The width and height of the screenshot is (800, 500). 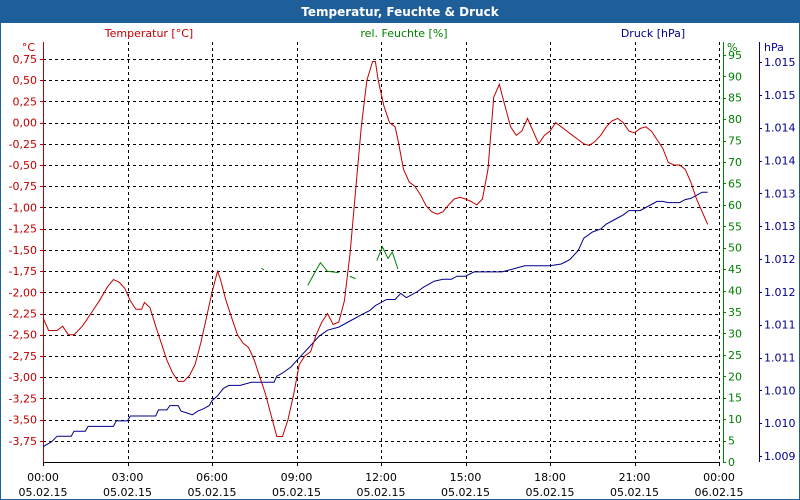 What do you see at coordinates (635, 477) in the screenshot?
I see `x-tick-time: 21:00` at bounding box center [635, 477].